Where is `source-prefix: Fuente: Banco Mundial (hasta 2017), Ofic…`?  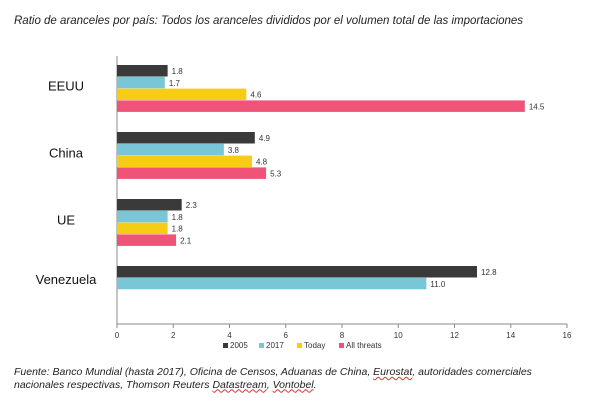 source-prefix: Fuente: Banco Mundial (hasta 2017), Ofic… is located at coordinates (194, 372).